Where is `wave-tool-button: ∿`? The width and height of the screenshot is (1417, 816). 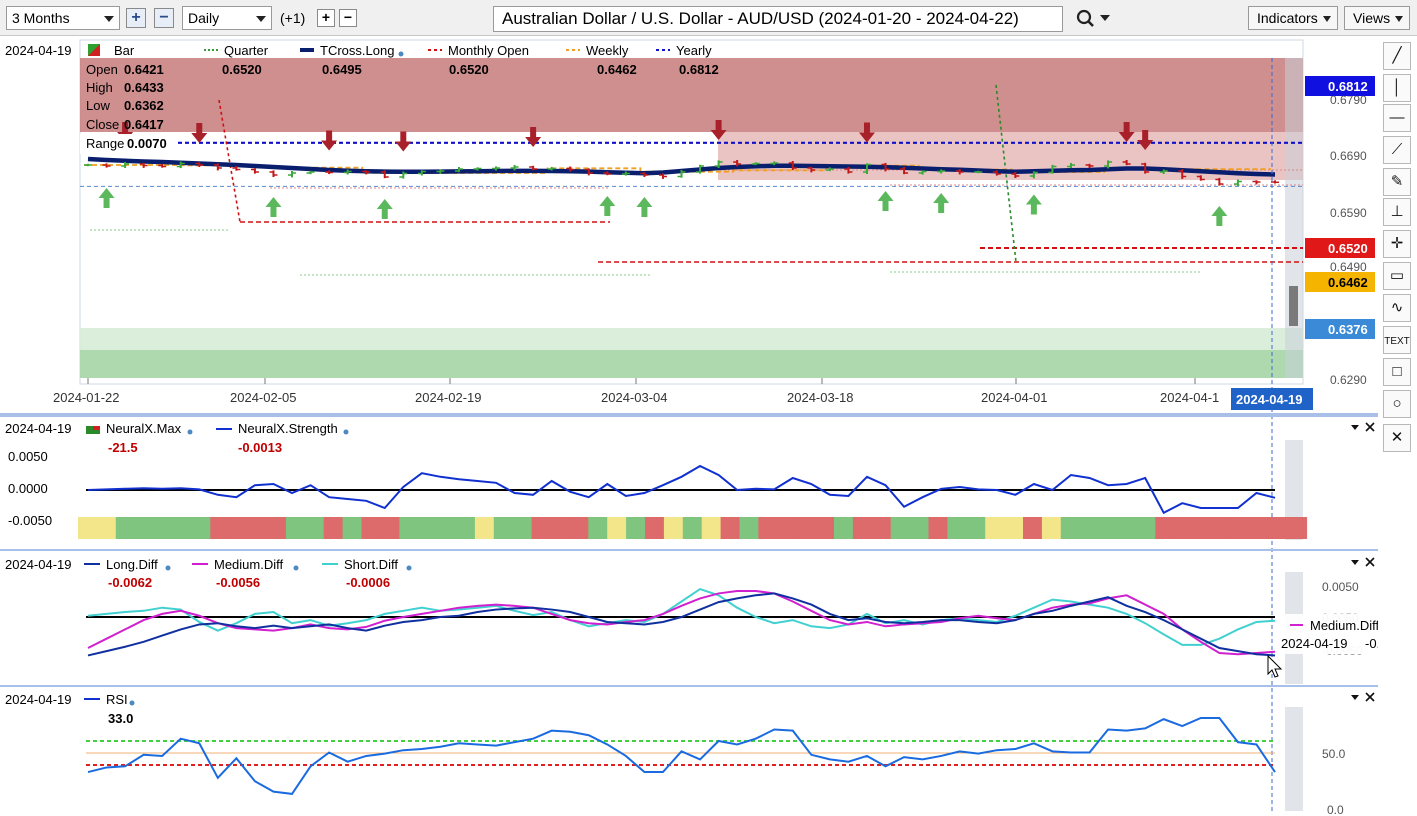 wave-tool-button: ∿ is located at coordinates (1397, 308).